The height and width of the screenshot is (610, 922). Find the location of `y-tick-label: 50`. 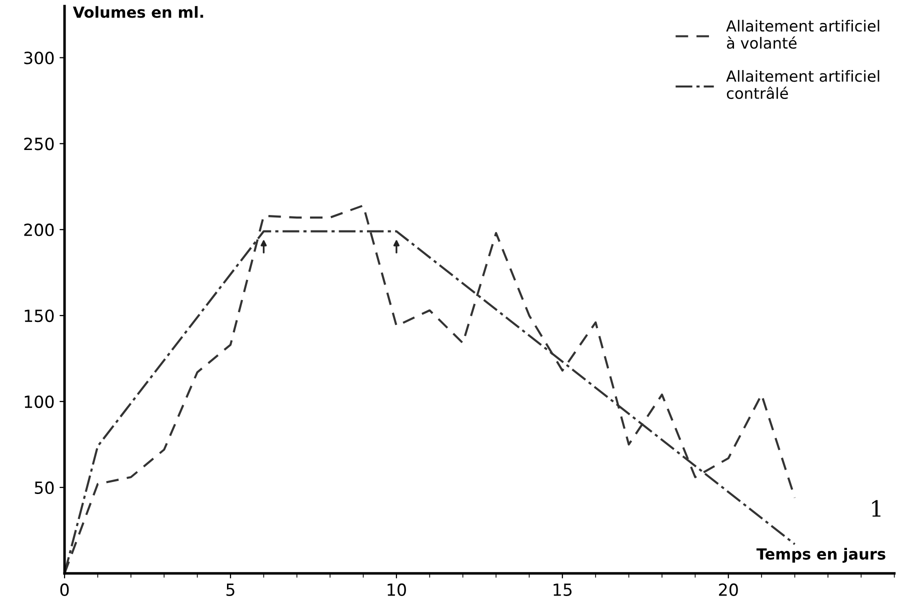

y-tick-label: 50 is located at coordinates (44, 487).